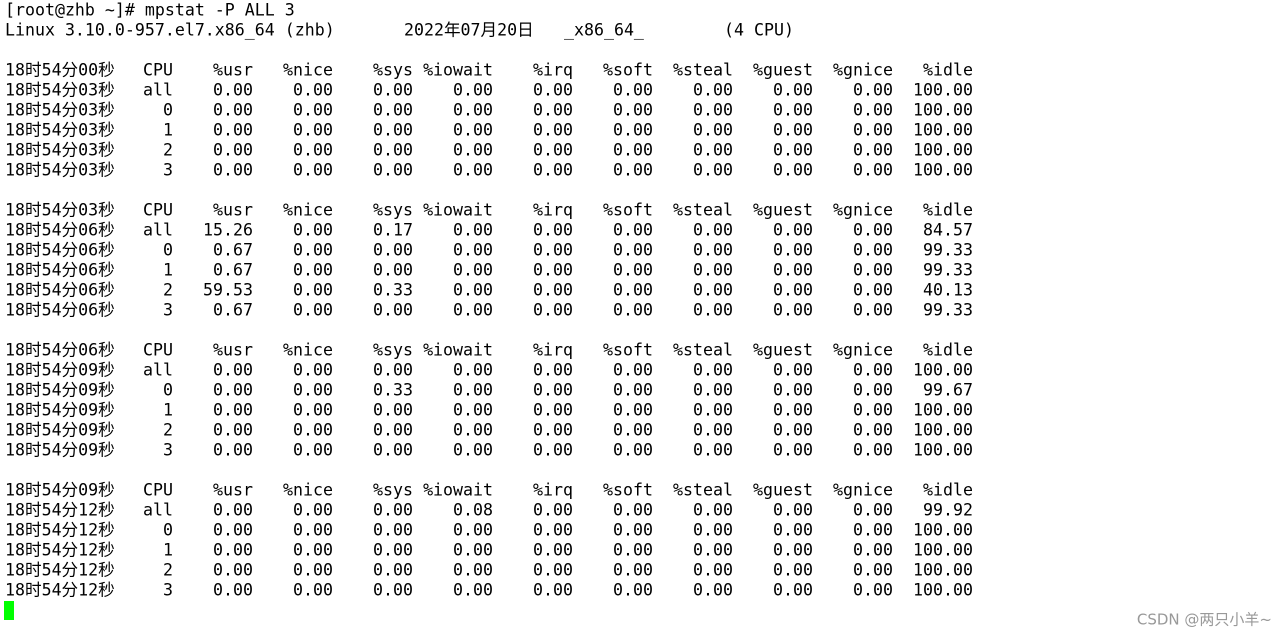 The image size is (1286, 638). I want to click on stat-cell: %steal, so click(703, 70).